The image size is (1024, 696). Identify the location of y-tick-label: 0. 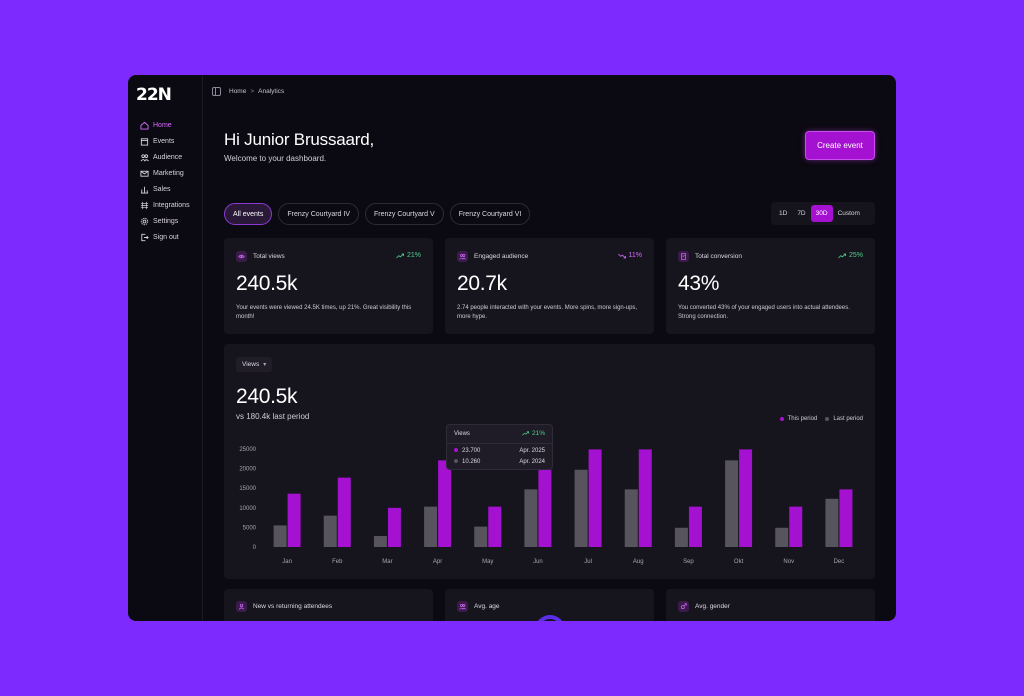
(255, 548).